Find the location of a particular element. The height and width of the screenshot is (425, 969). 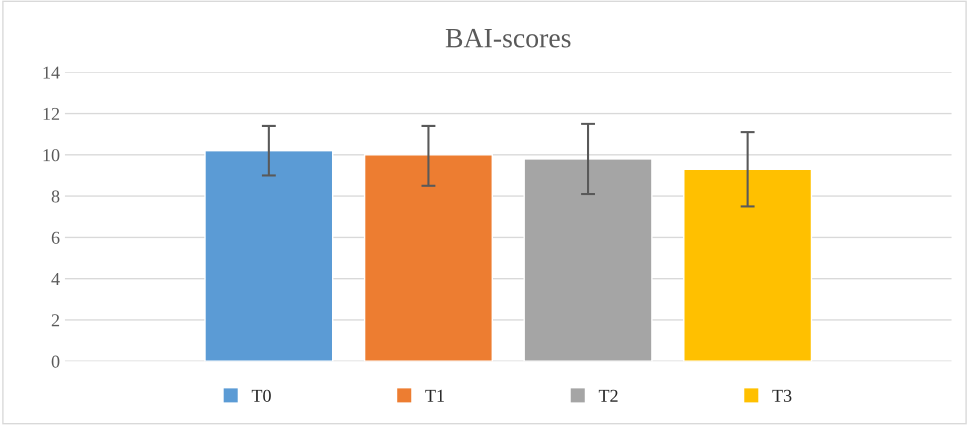

y-tick-label: 10 is located at coordinates (52, 155).